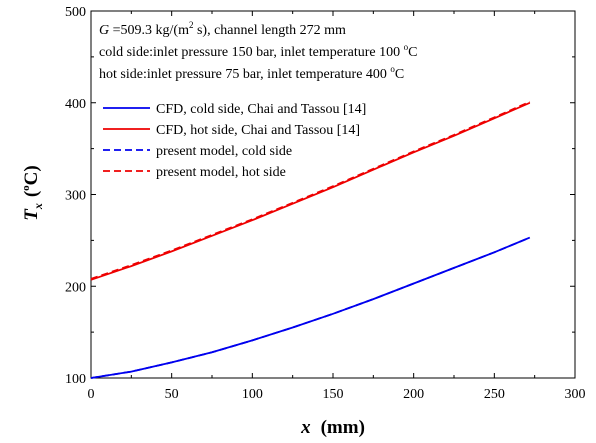 The image size is (596, 443). Describe the element at coordinates (91, 394) in the screenshot. I see `x-tick-label: 0` at that location.